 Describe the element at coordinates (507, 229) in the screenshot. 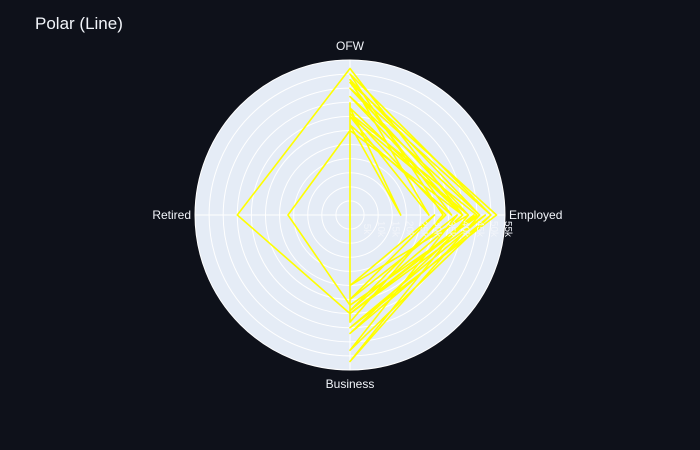

I see `radial-tick-label: 55k` at that location.